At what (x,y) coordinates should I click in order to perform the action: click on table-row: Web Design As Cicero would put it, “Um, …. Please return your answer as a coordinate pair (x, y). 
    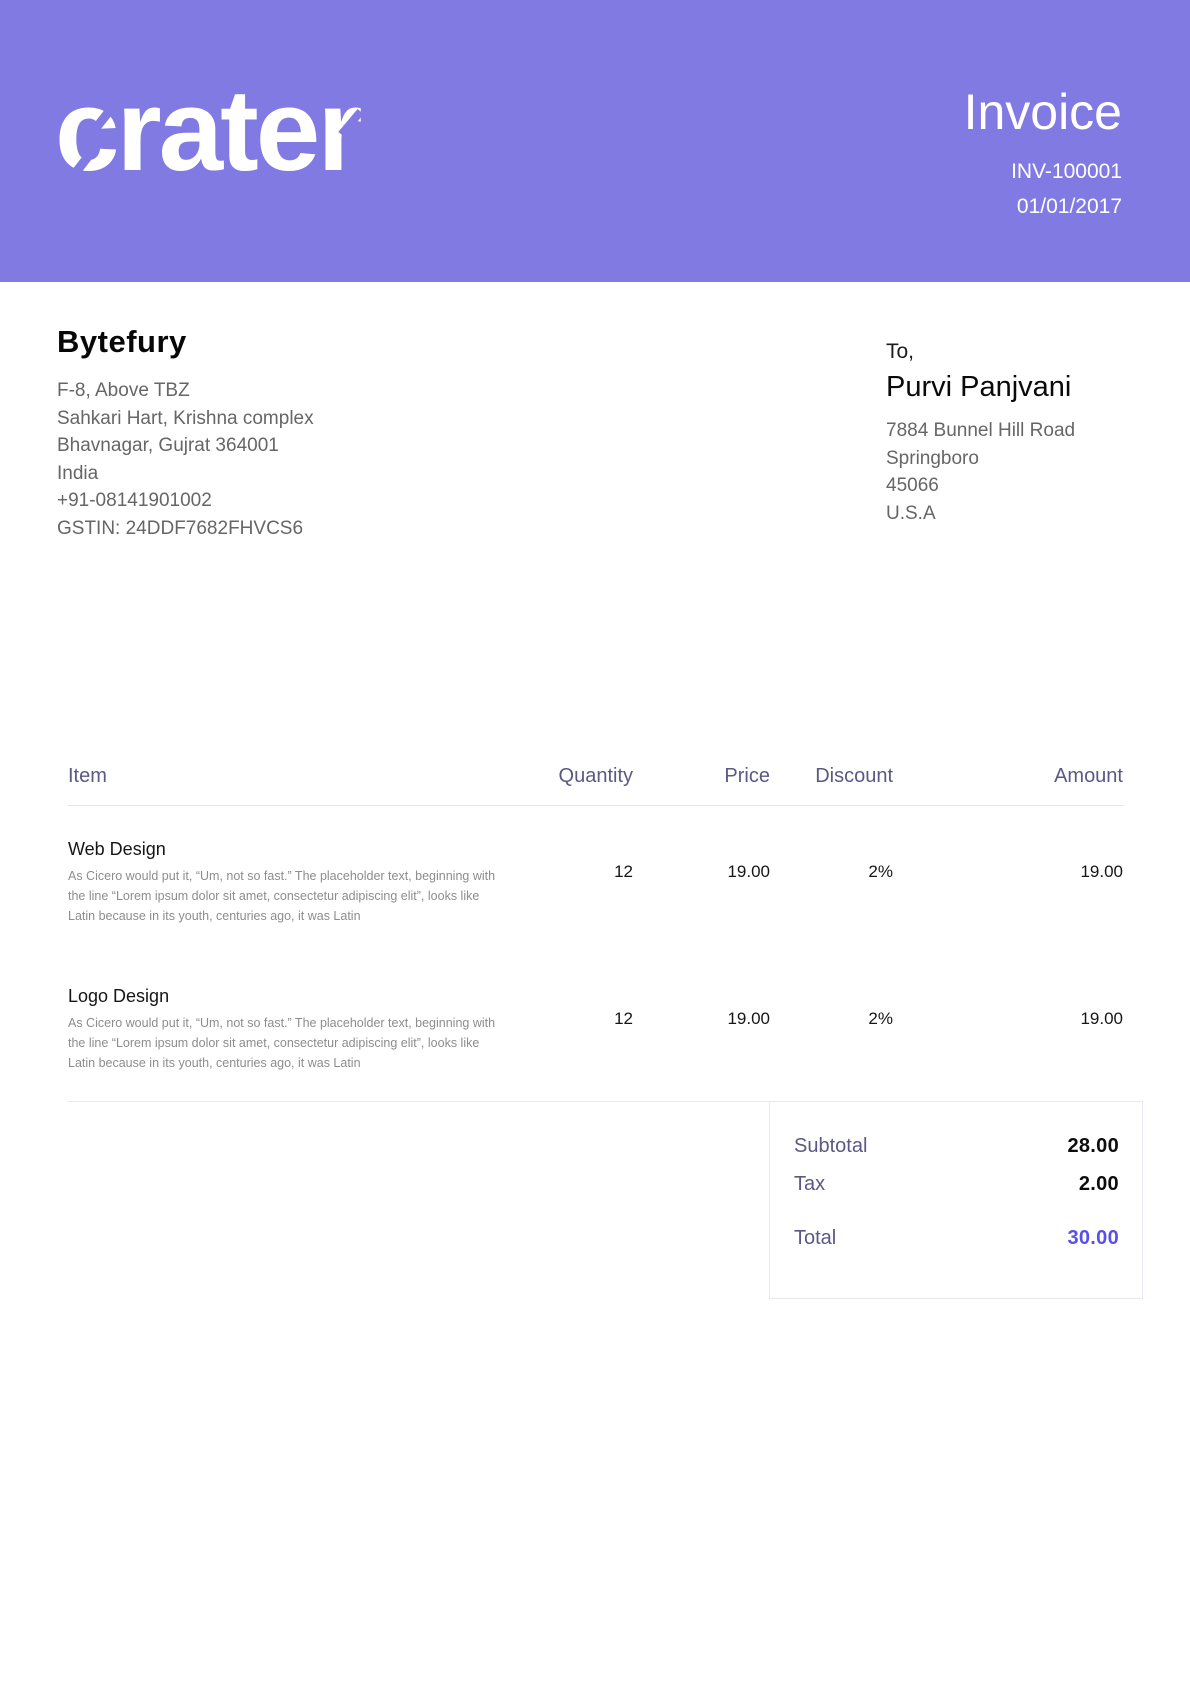
    Looking at the image, I should click on (595, 880).